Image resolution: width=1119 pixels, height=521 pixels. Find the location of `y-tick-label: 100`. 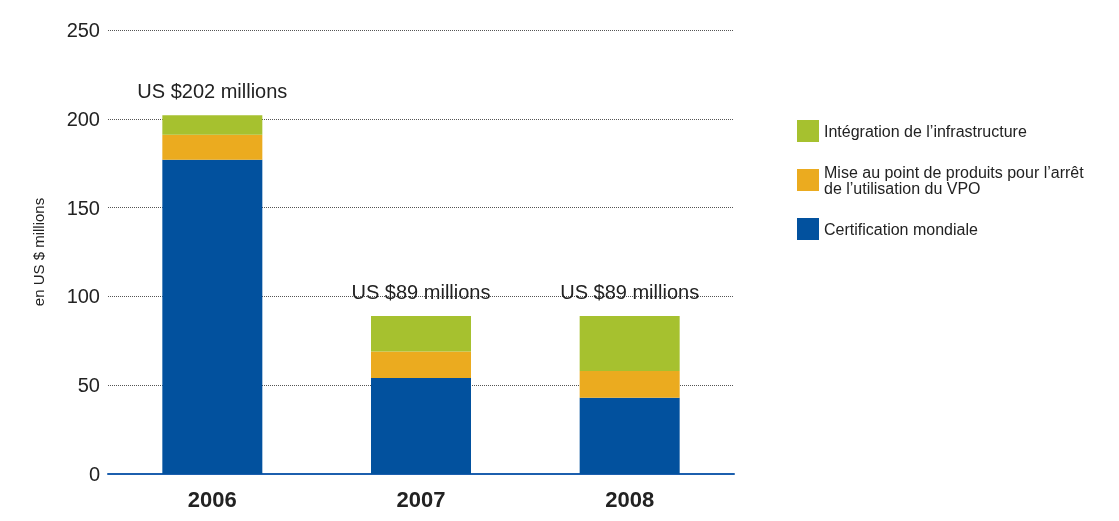

y-tick-label: 100 is located at coordinates (83, 296).